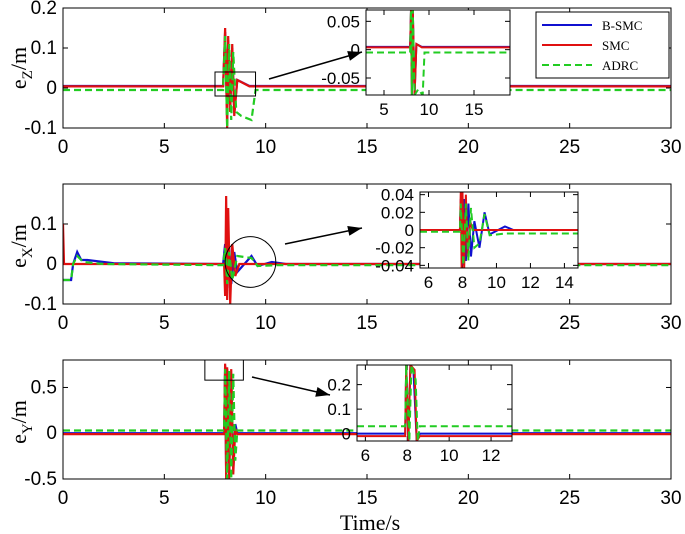  Describe the element at coordinates (44, 387) in the screenshot. I see `y-tick-label: 0.5` at that location.